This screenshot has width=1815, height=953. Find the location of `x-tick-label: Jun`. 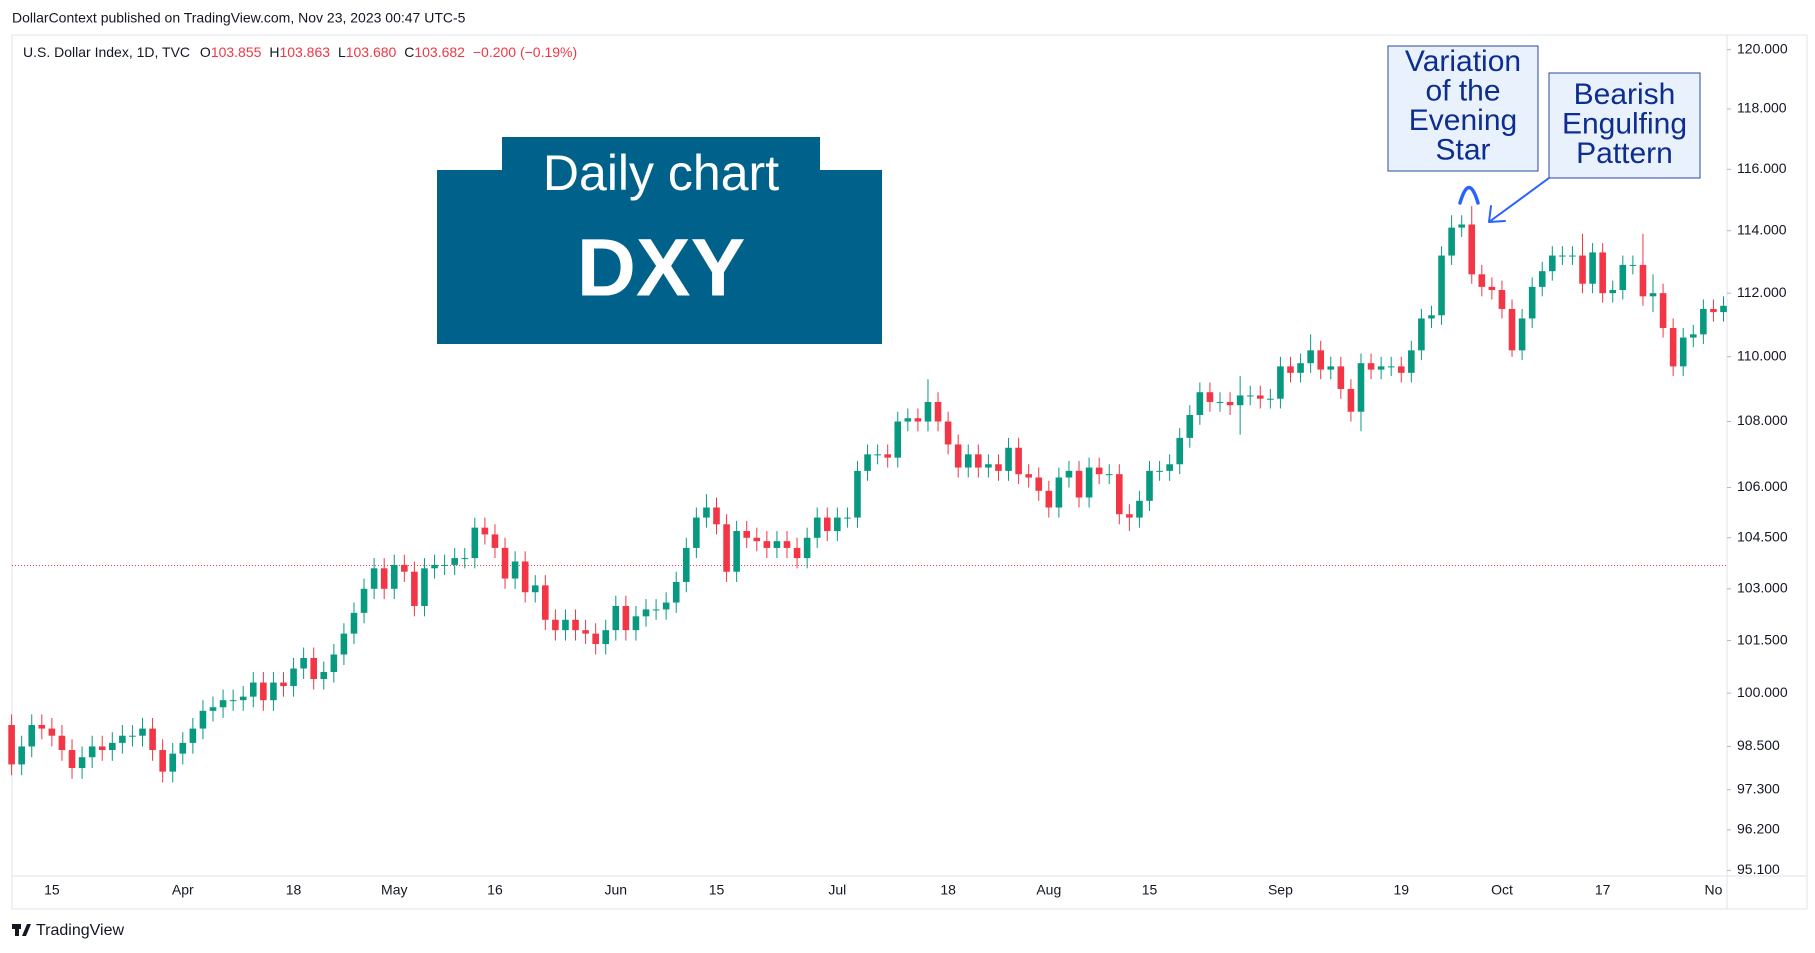

x-tick-label: Jun is located at coordinates (616, 890).